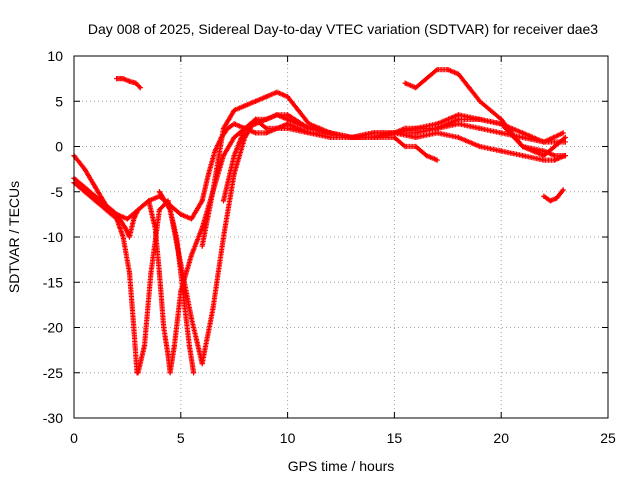  I want to click on x-tick-label: 15, so click(395, 438).